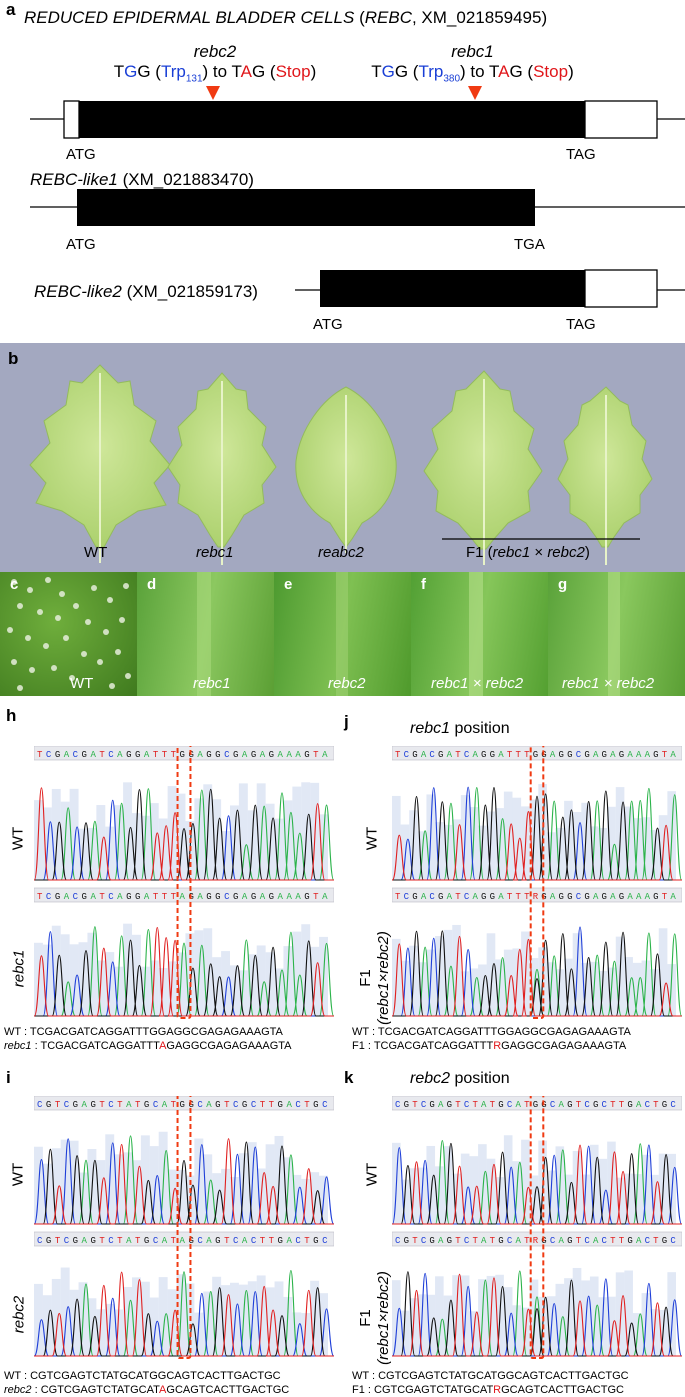 This screenshot has height=1397, width=685. I want to click on gene2-start-codon: ATG, so click(81, 244).